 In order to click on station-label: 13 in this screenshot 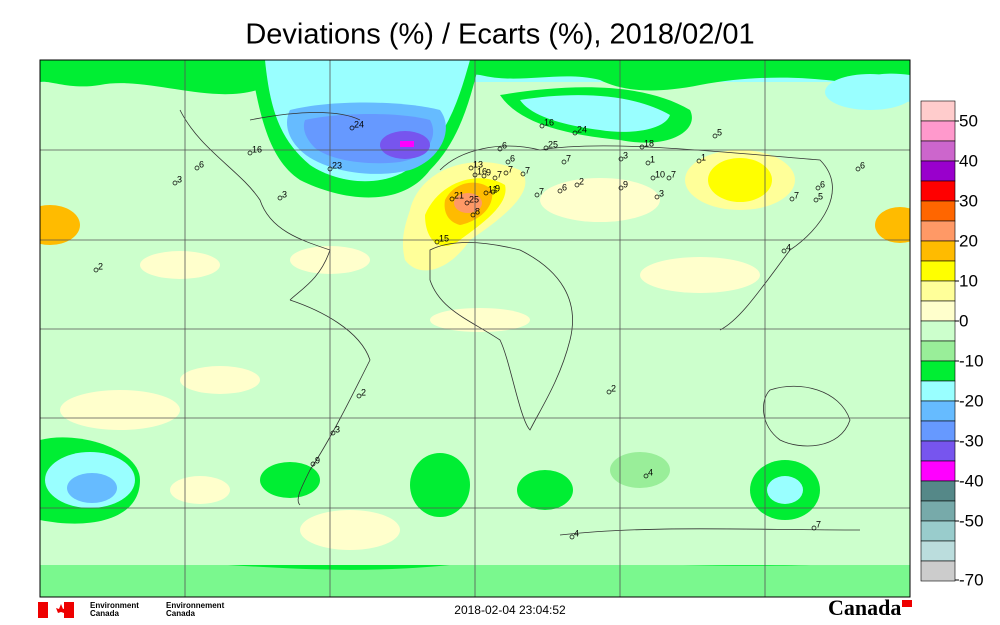, I will do `click(478, 164)`.